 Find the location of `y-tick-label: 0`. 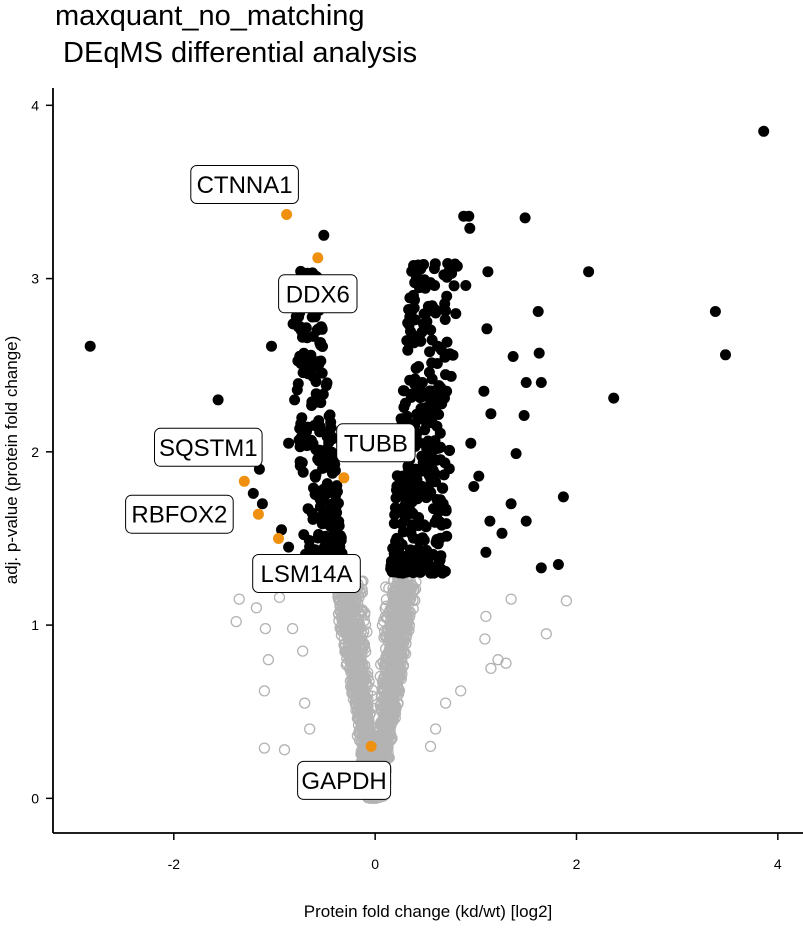

y-tick-label: 0 is located at coordinates (35, 798).